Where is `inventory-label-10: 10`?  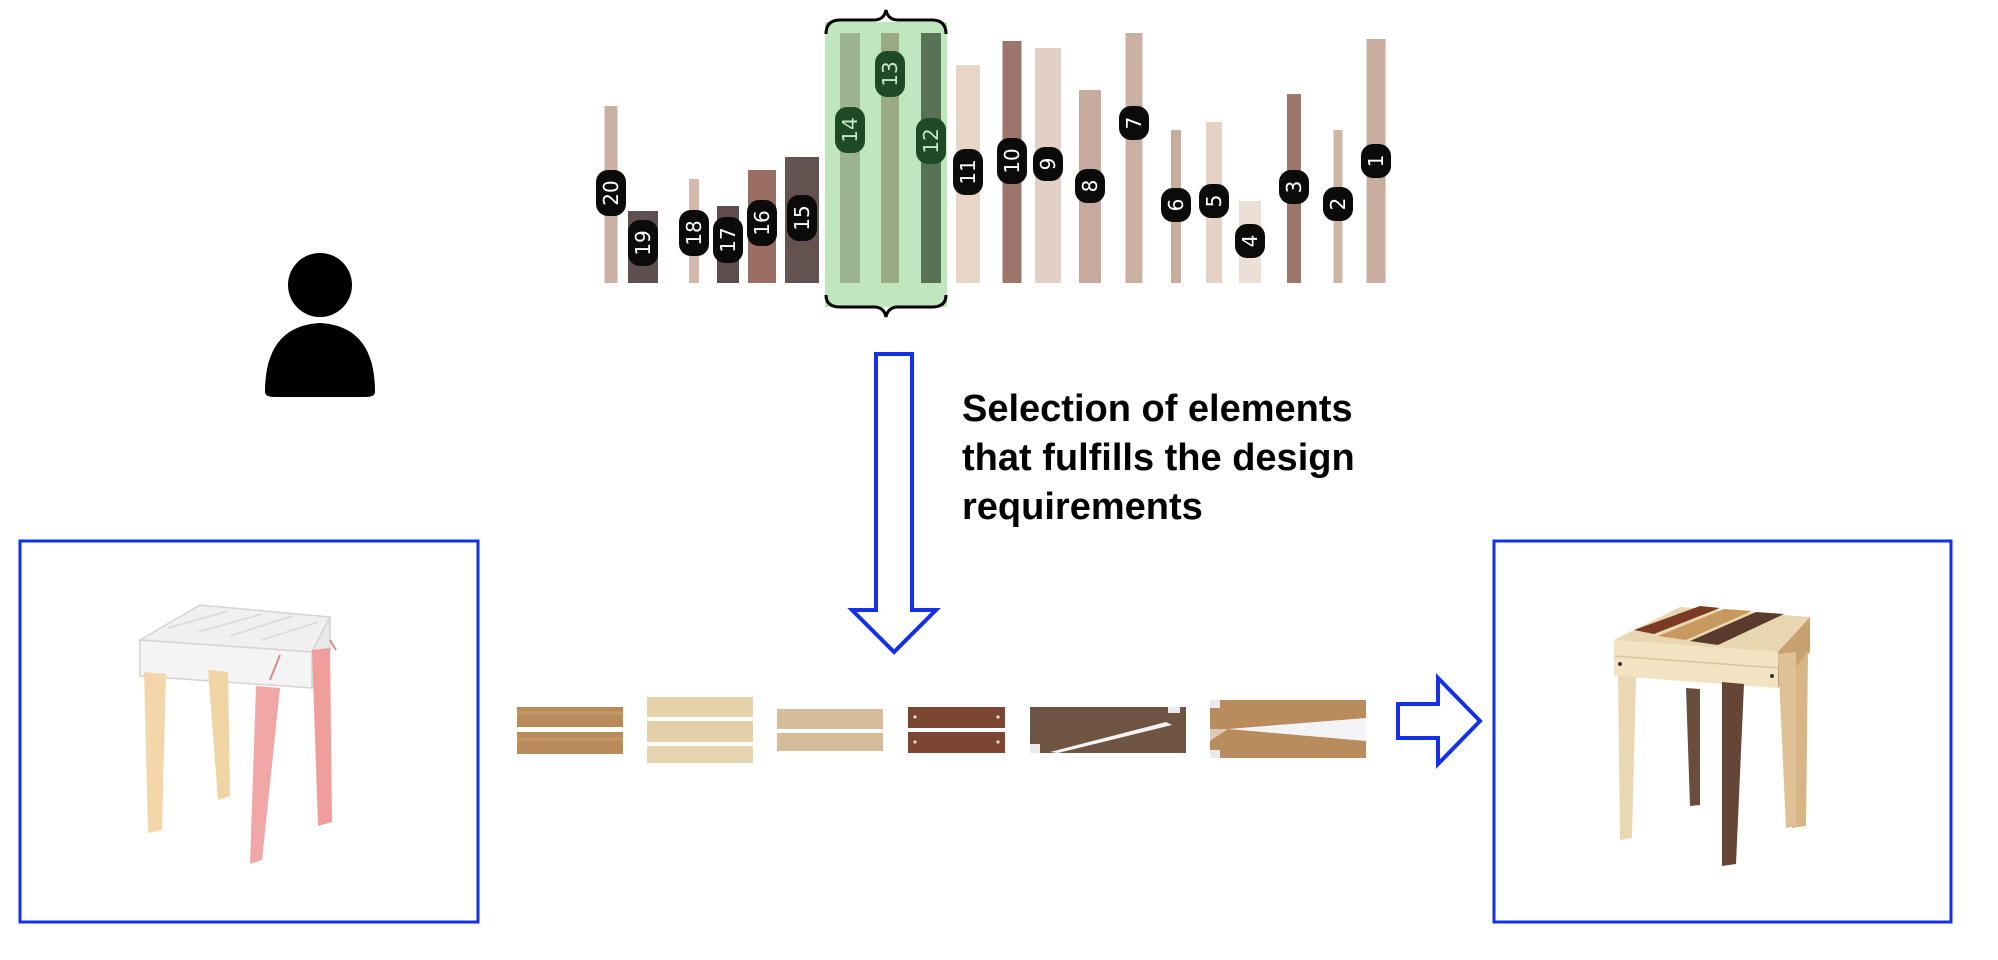 inventory-label-10: 10 is located at coordinates (1012, 161).